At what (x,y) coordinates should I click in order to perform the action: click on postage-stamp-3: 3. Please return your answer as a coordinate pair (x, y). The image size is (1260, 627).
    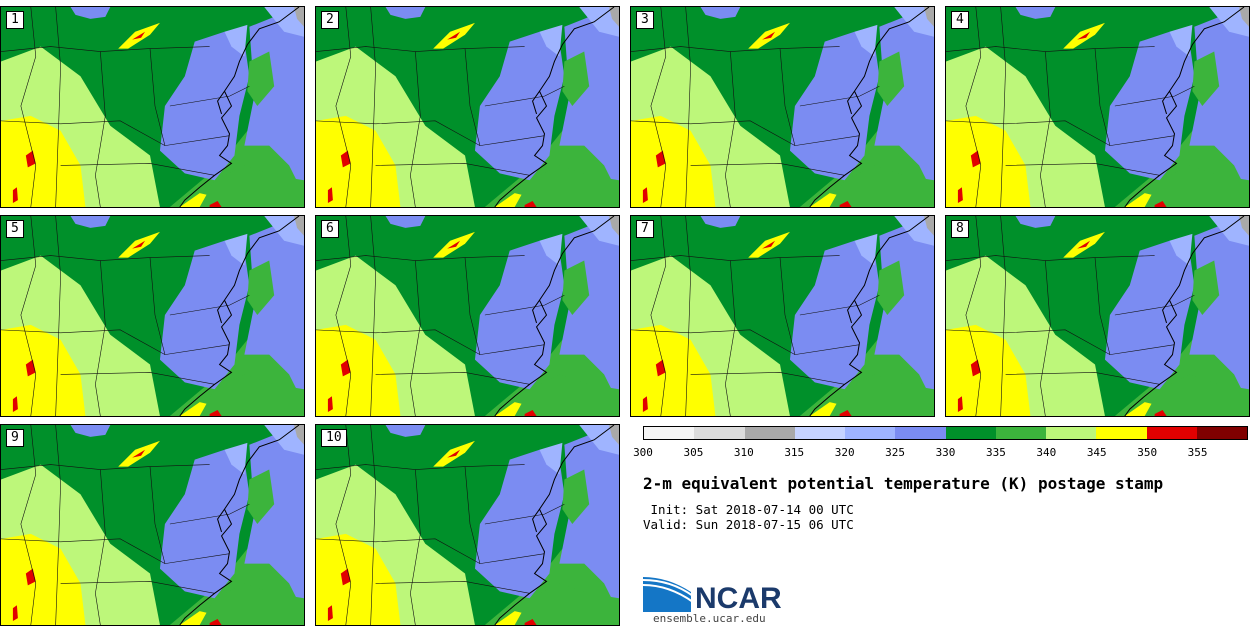
    Looking at the image, I should click on (782, 107).